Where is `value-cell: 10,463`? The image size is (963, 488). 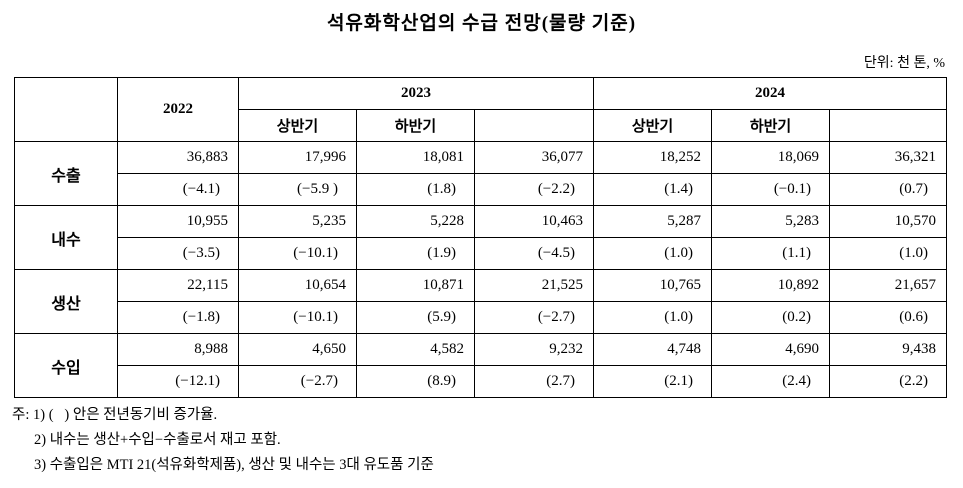 value-cell: 10,463 is located at coordinates (534, 221).